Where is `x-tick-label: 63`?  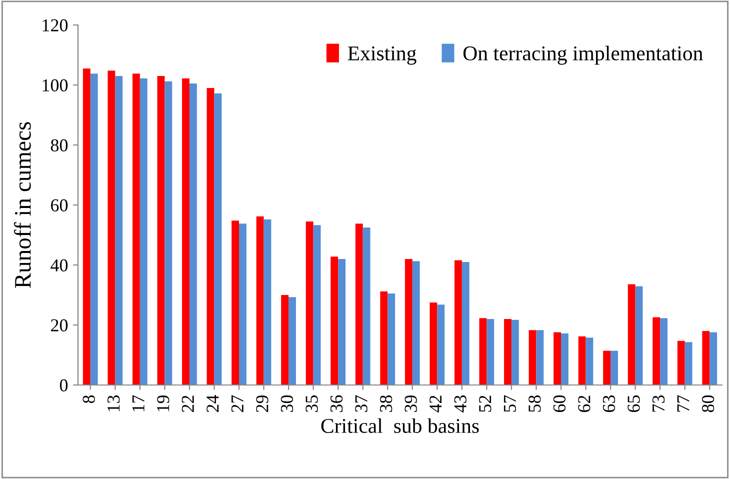
x-tick-label: 63 is located at coordinates (609, 403).